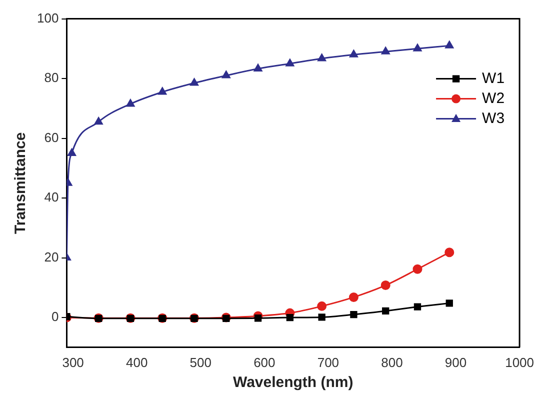 This screenshot has height=400, width=545. I want to click on x-tick-label: 900, so click(455, 362).